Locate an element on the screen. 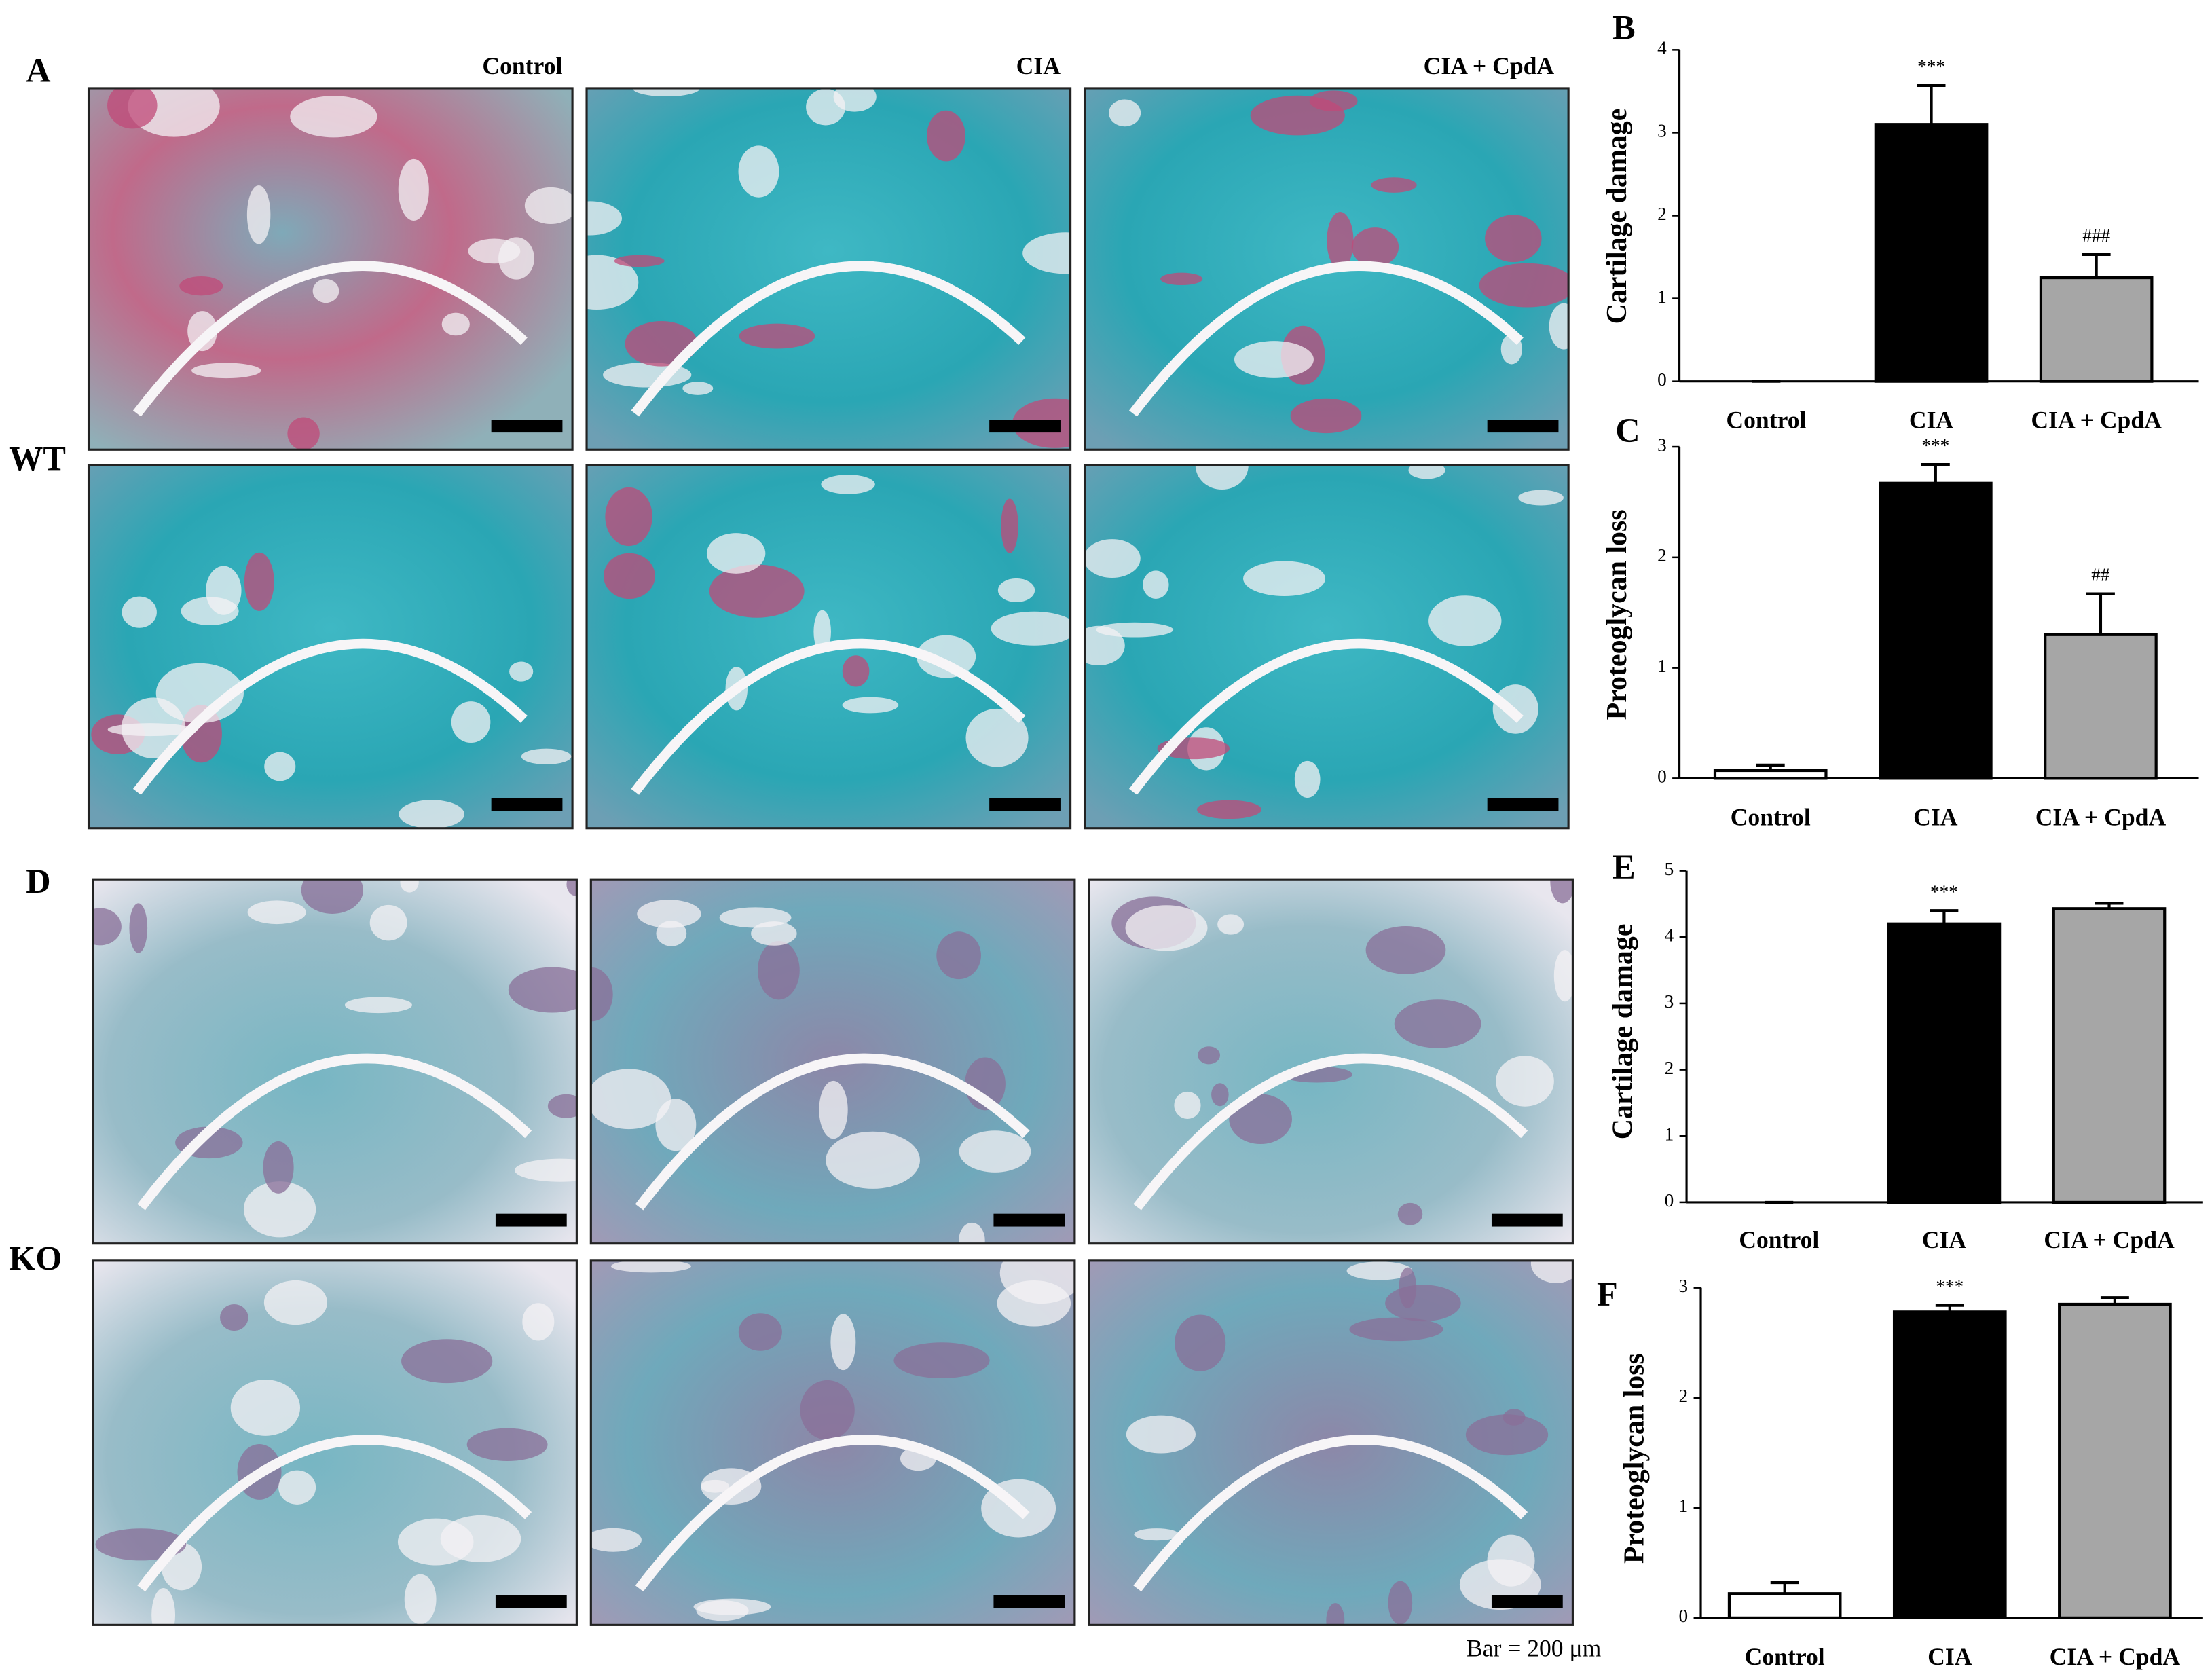  x-tick-label: CIA is located at coordinates (1950, 1656).